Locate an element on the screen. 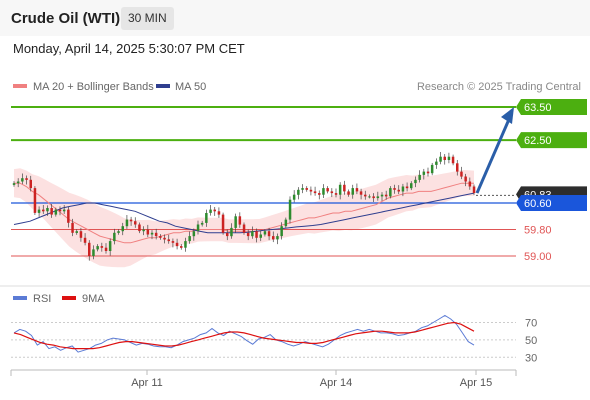 The width and height of the screenshot is (590, 400). rsi-ma-legend-label: 9MA is located at coordinates (93, 299).